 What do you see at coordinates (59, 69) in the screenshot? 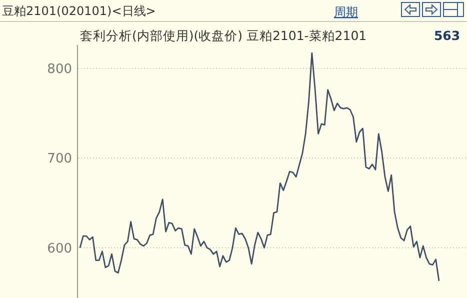
I see `y-tick-label: 800` at bounding box center [59, 69].